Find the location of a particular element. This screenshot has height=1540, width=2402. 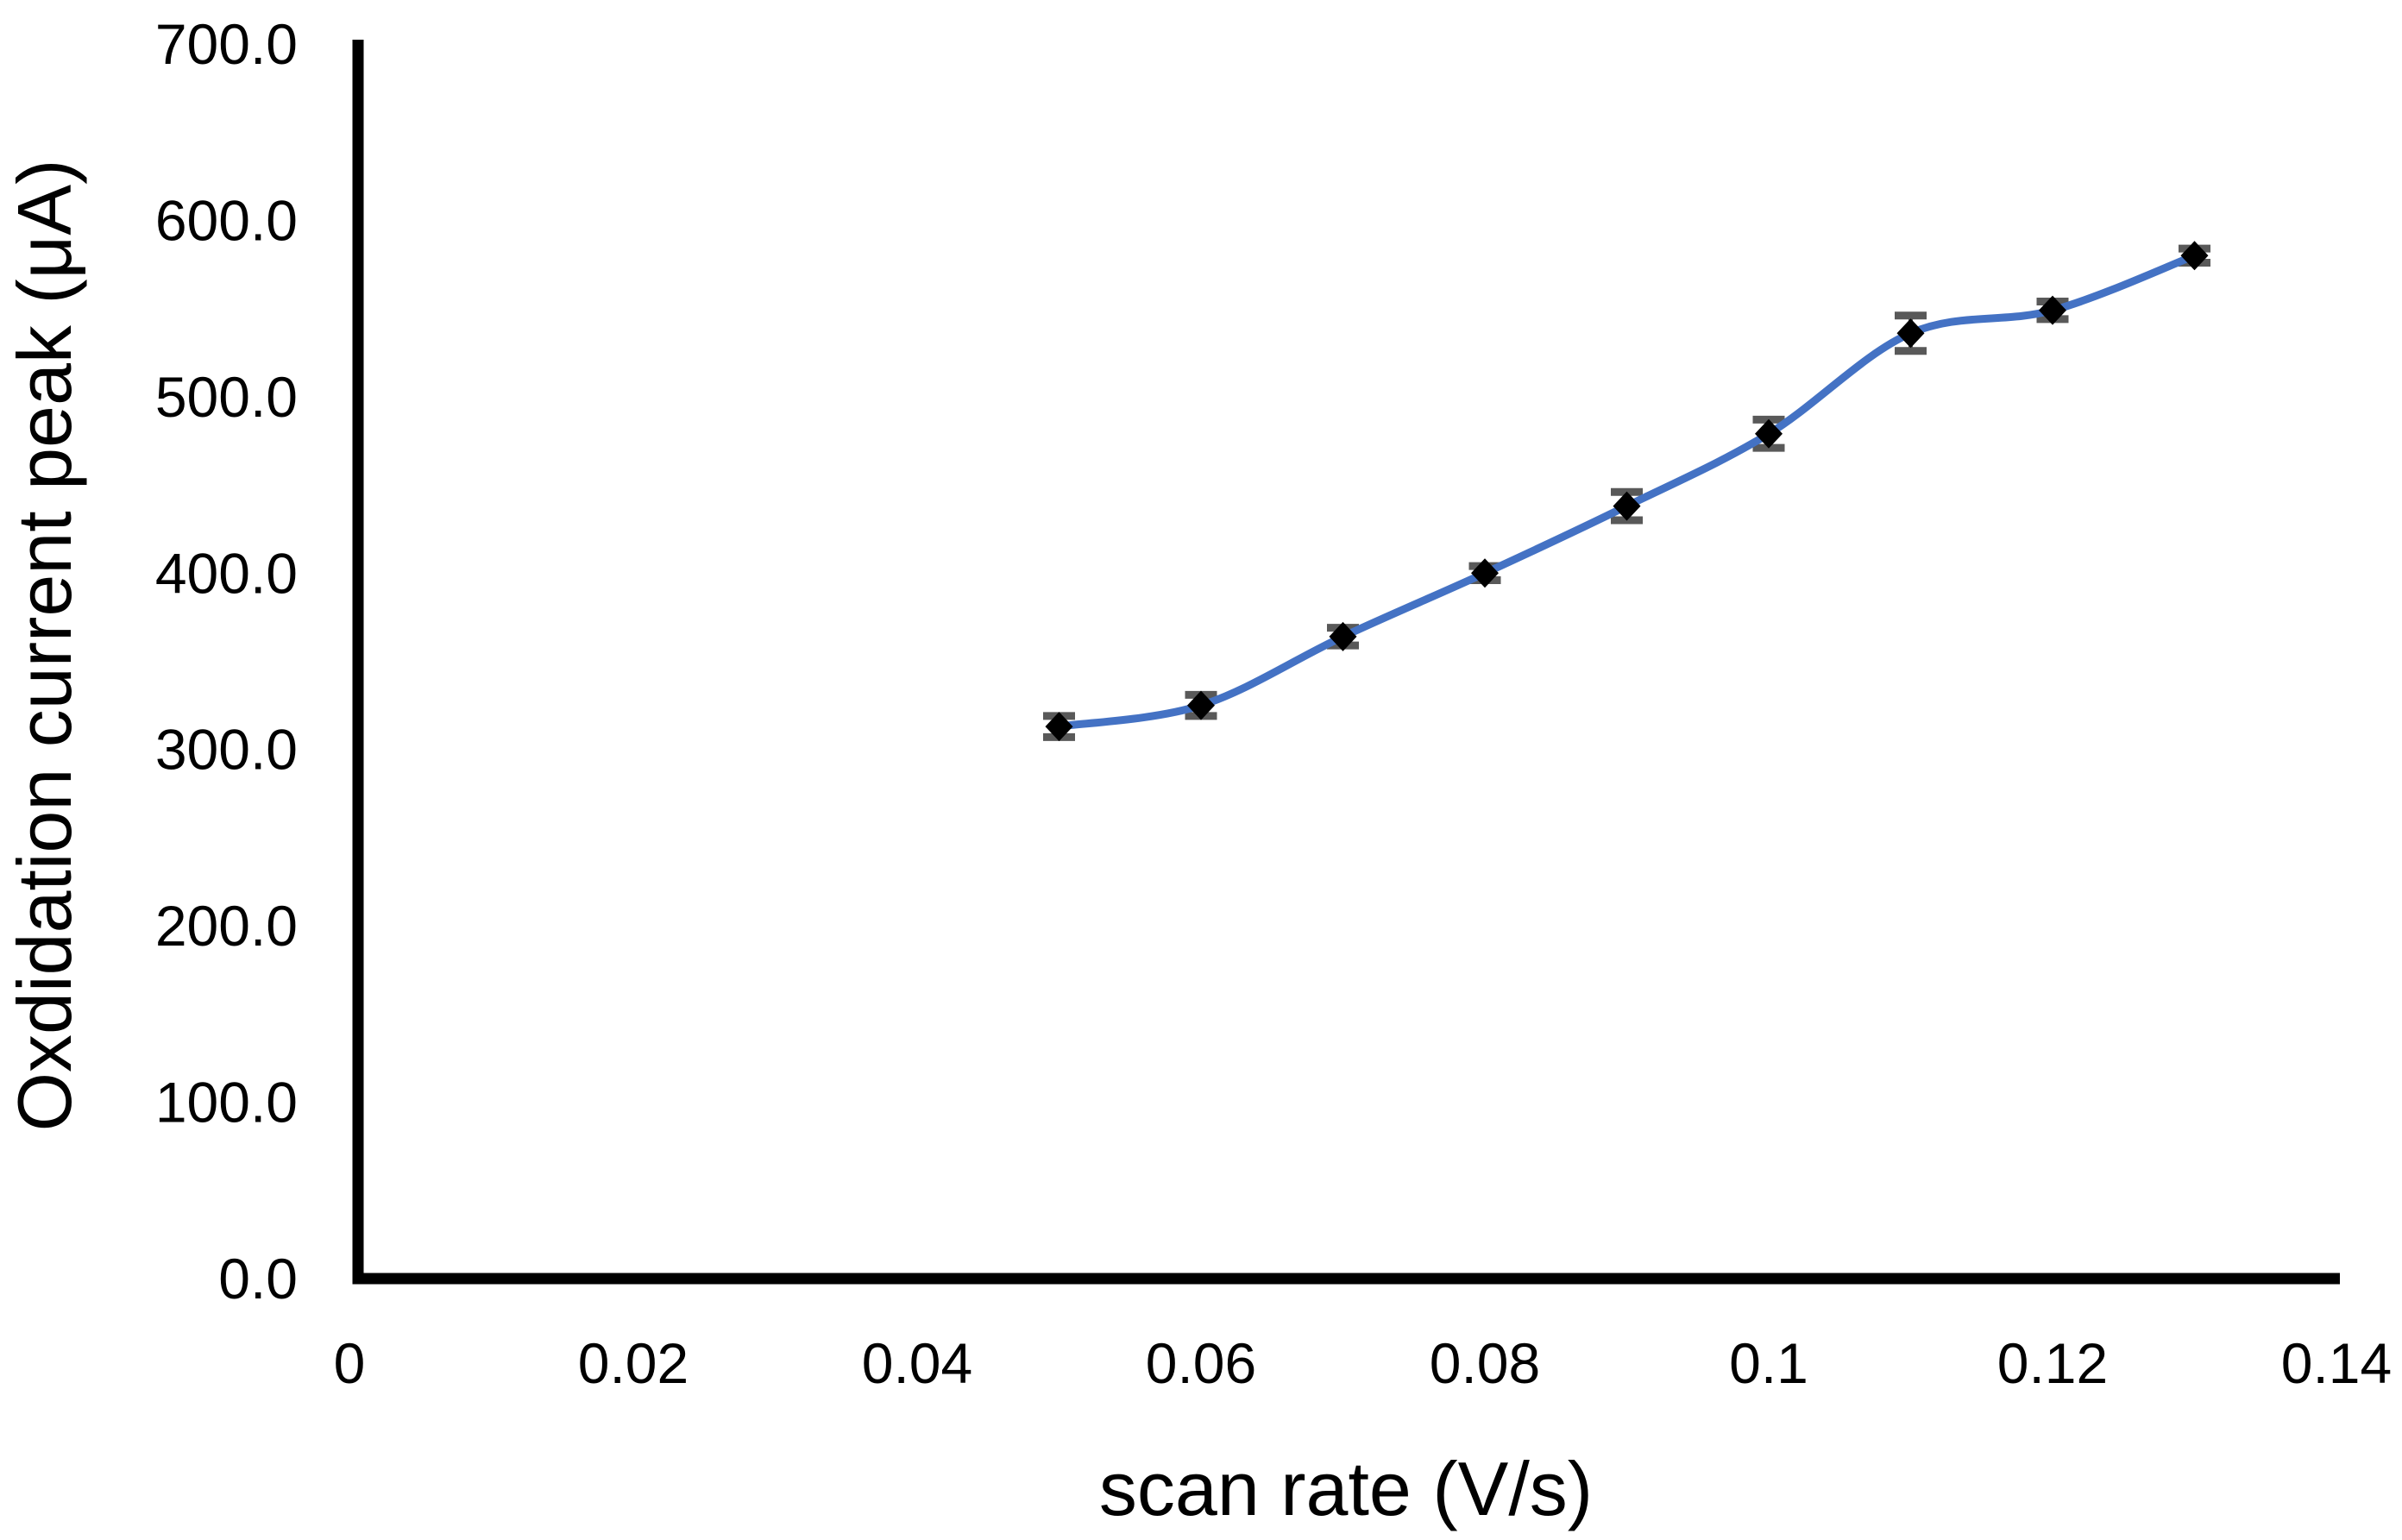

y-axis-title: Oxdidation current peak (μA) is located at coordinates (44, 646).